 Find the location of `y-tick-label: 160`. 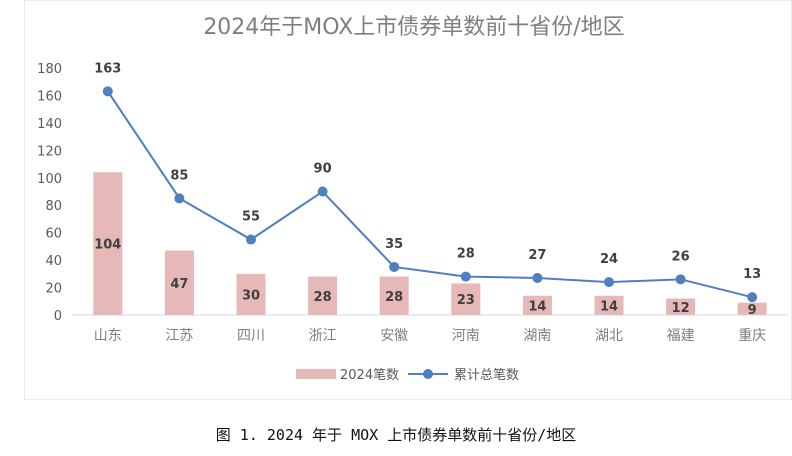

y-tick-label: 160 is located at coordinates (49, 96).